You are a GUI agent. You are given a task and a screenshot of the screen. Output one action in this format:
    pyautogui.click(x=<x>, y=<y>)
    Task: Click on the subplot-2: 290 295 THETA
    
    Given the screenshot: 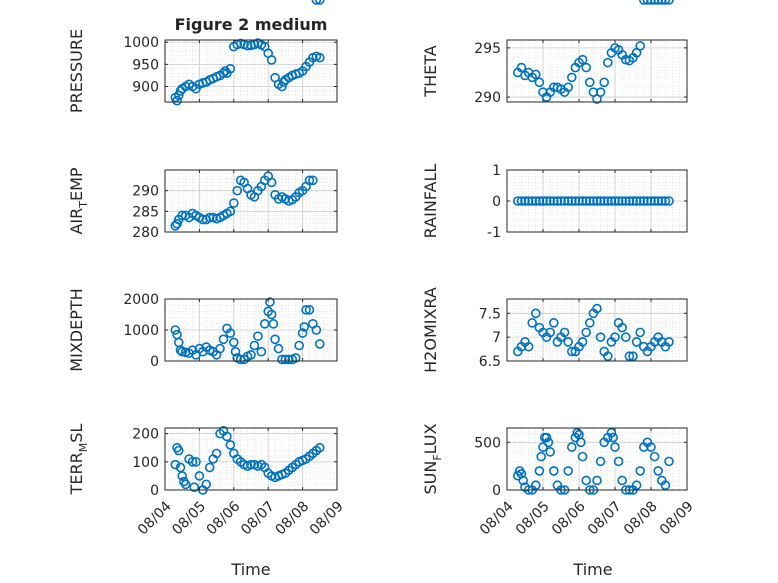 What is the action you would take?
    pyautogui.click(x=554, y=53)
    